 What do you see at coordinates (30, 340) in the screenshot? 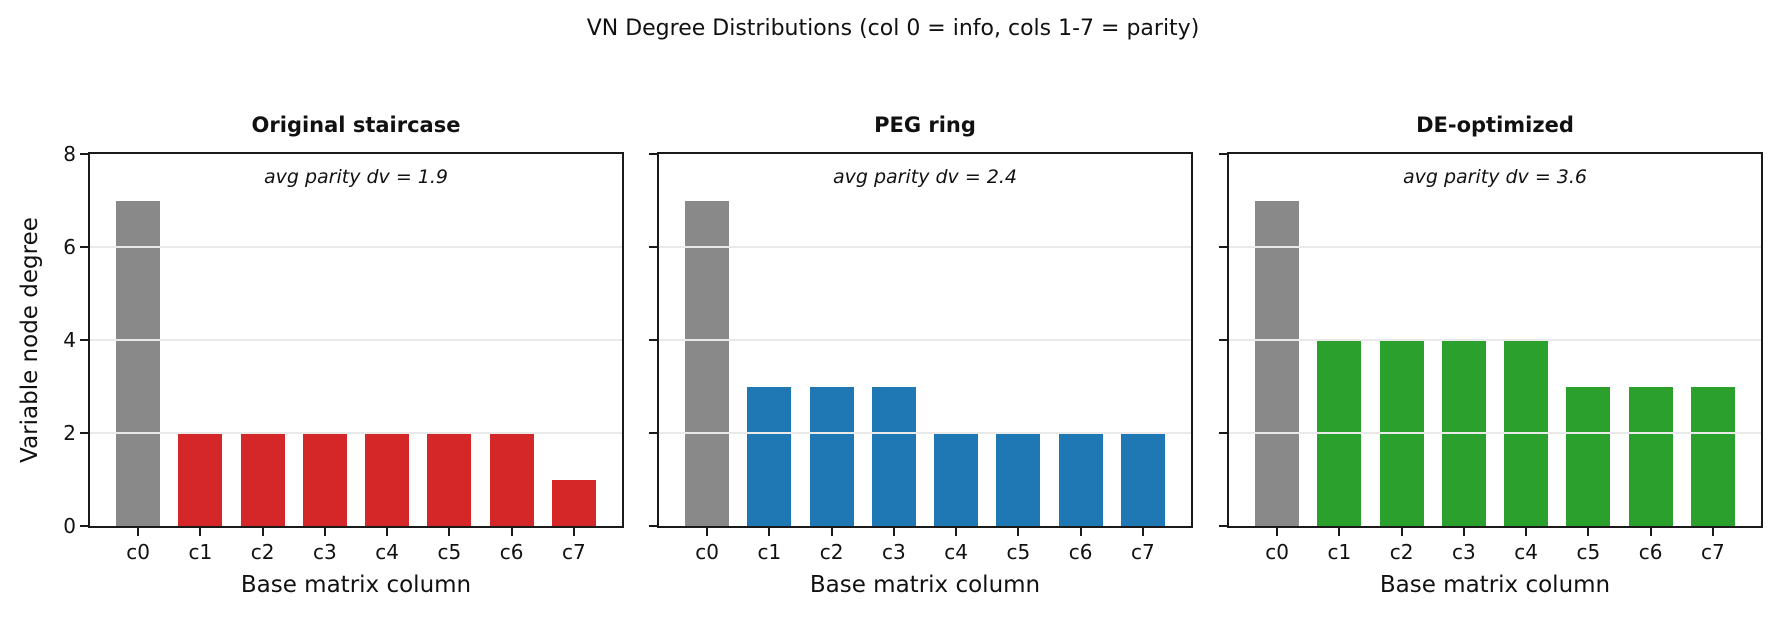
I see `y-axis-label: Variable node degree` at bounding box center [30, 340].